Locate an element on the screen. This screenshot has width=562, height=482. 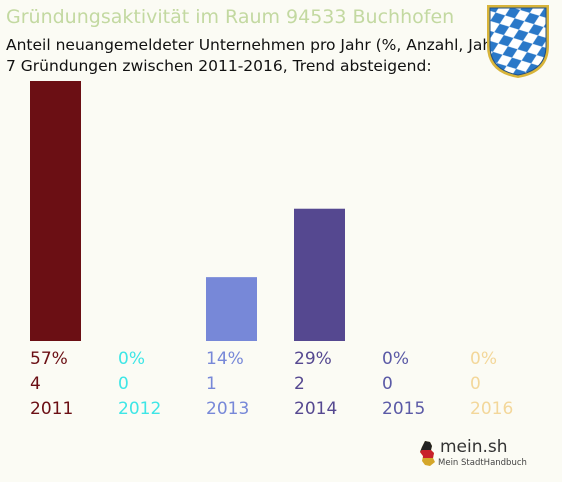
year-label-2014: 2014 is located at coordinates (315, 409).